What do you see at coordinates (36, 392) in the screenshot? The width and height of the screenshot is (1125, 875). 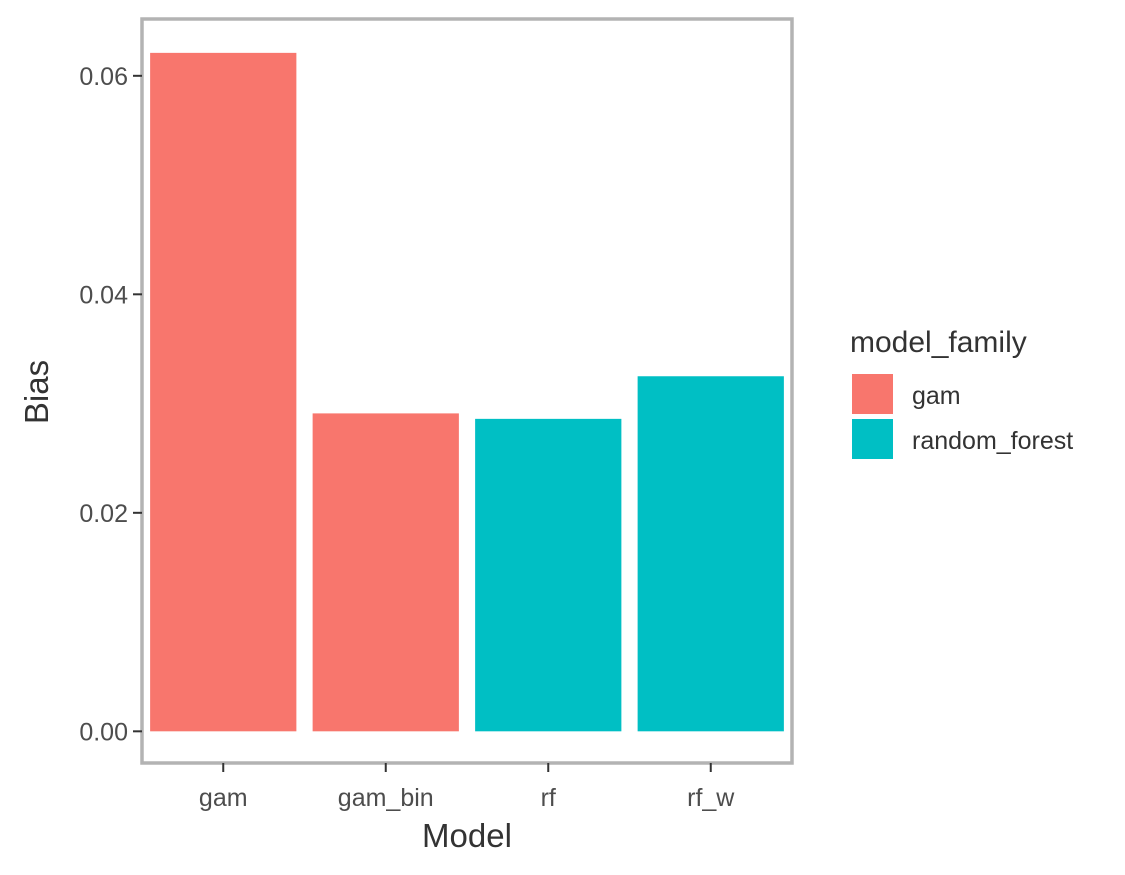 I see `y-axis-title: Bias` at bounding box center [36, 392].